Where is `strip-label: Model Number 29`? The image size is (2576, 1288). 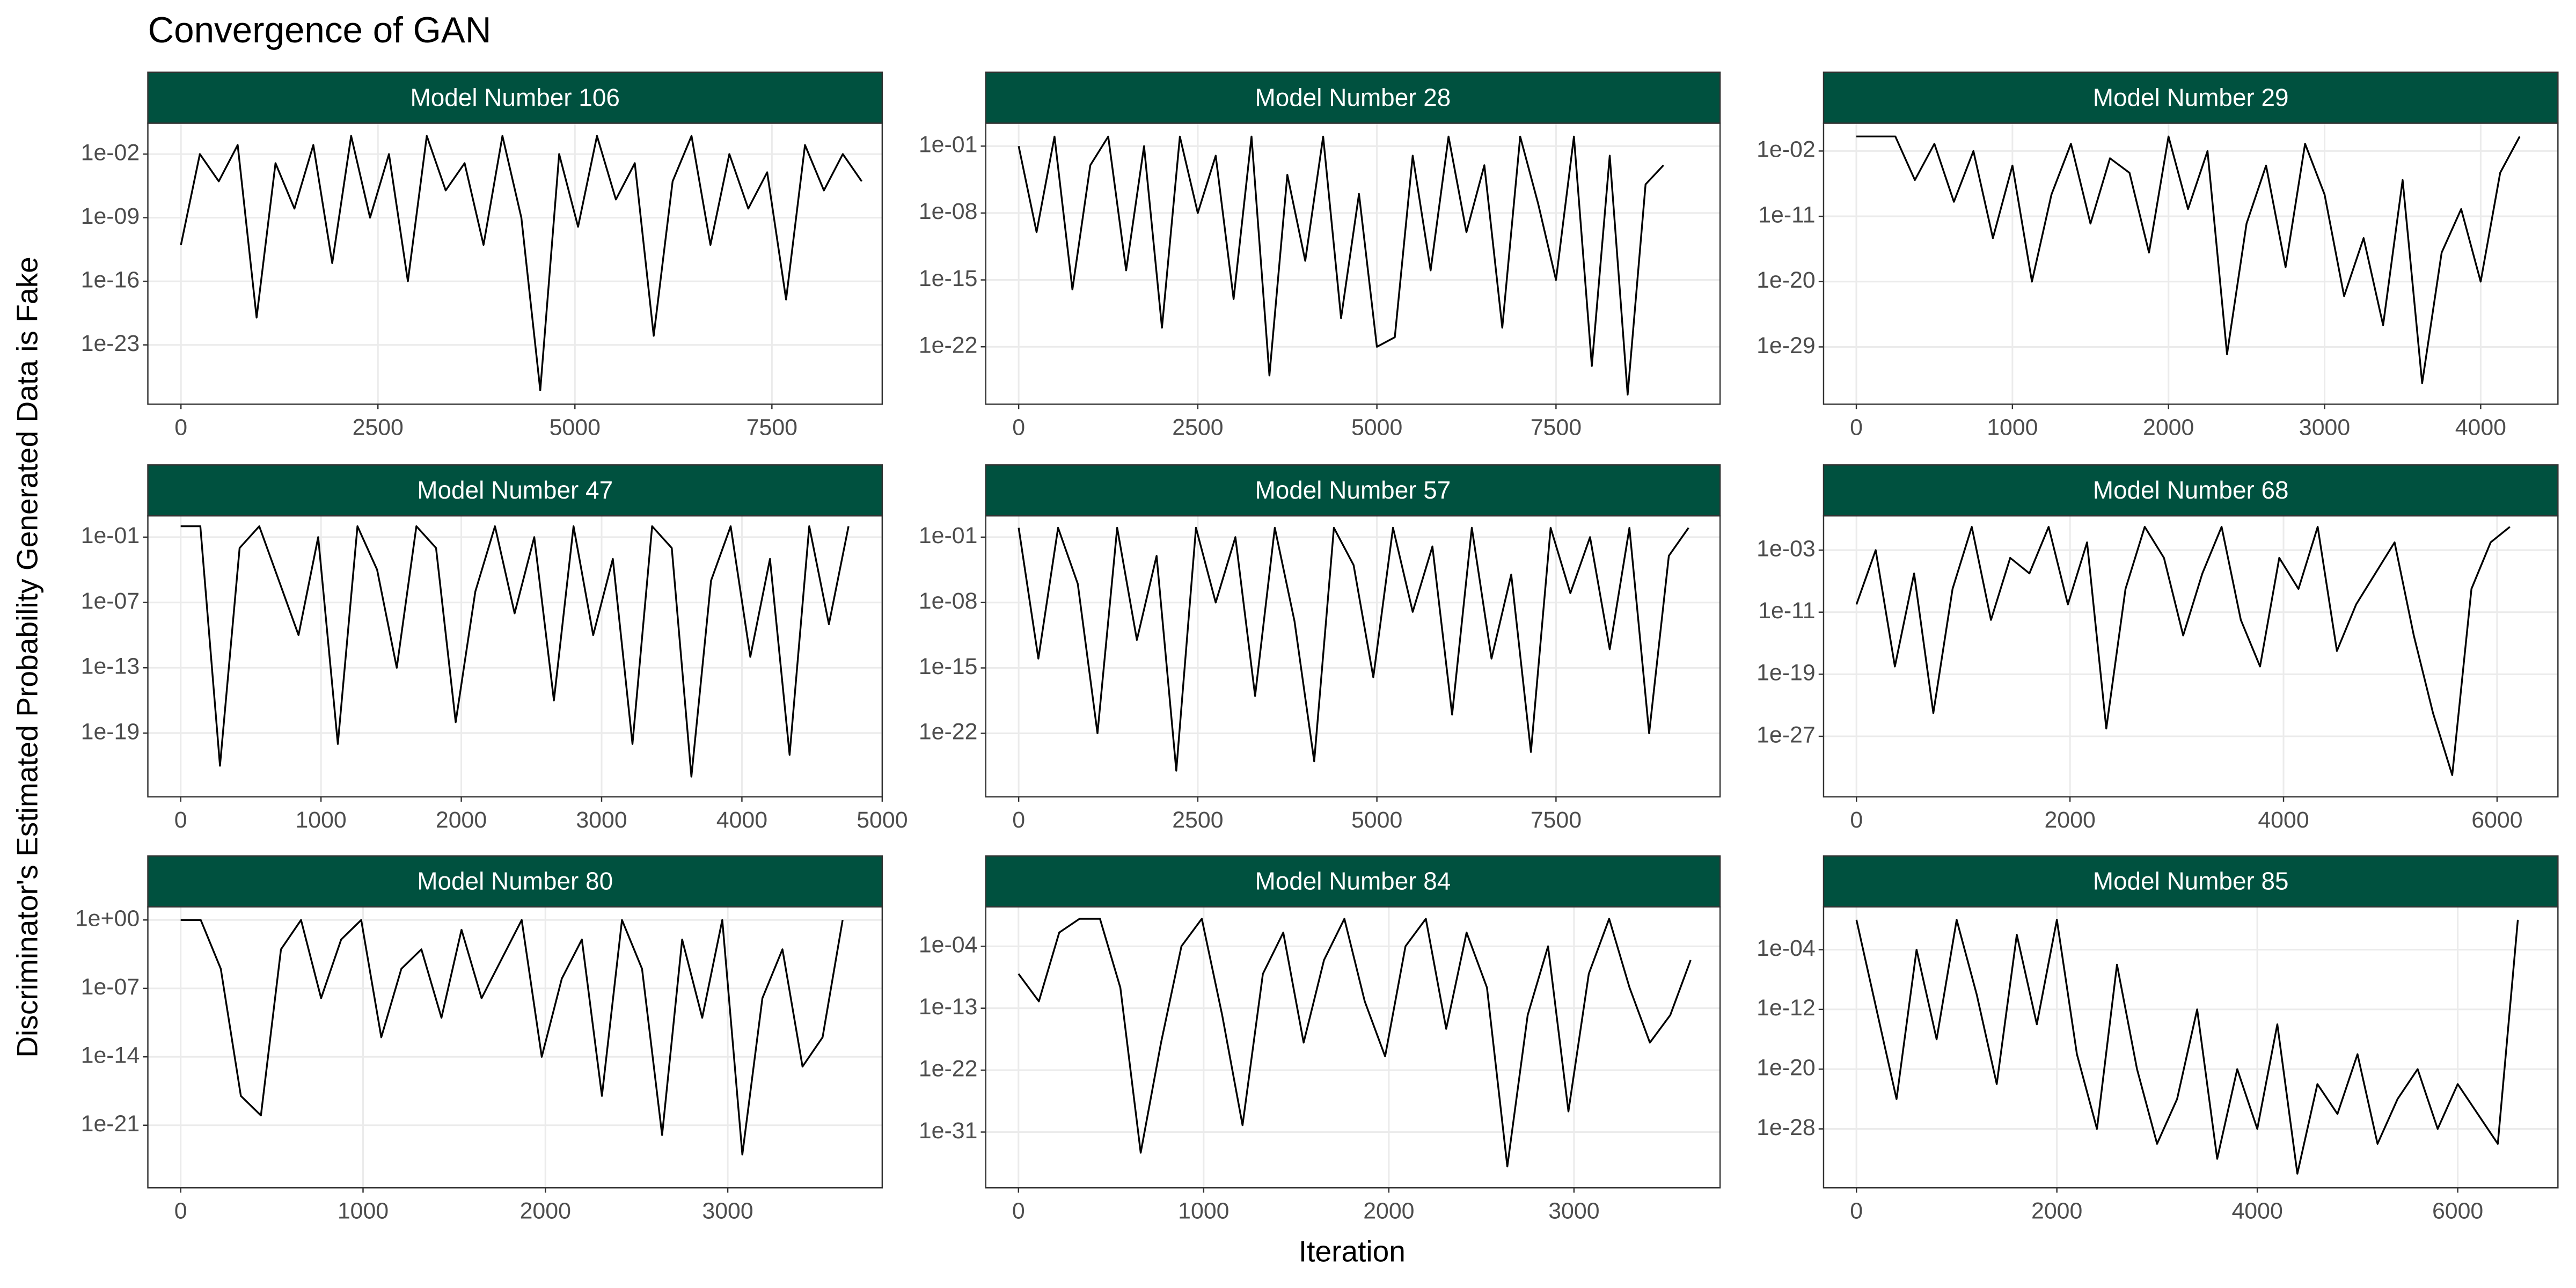 strip-label: Model Number 29 is located at coordinates (2191, 97).